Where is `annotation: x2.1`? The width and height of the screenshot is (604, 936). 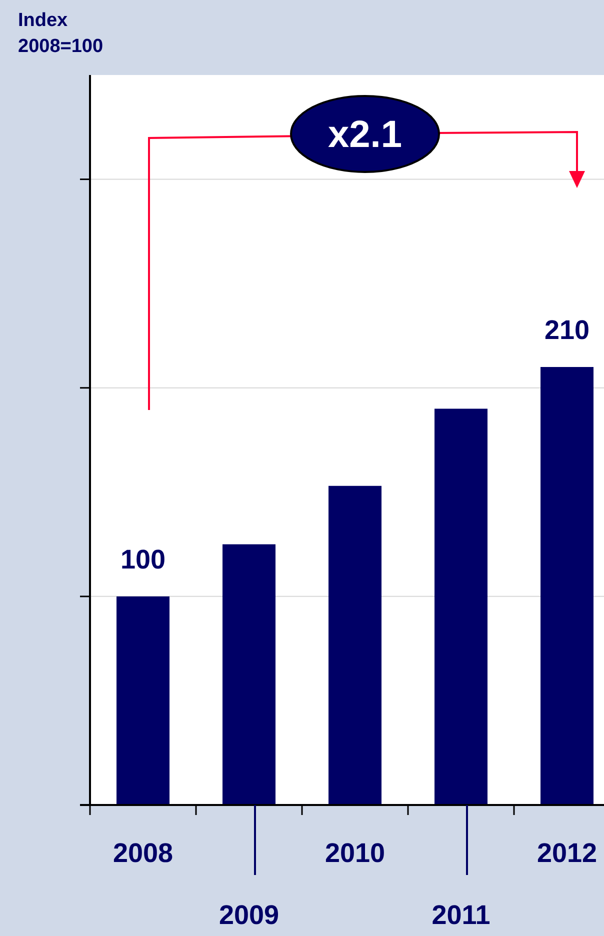 annotation: x2.1 is located at coordinates (365, 135).